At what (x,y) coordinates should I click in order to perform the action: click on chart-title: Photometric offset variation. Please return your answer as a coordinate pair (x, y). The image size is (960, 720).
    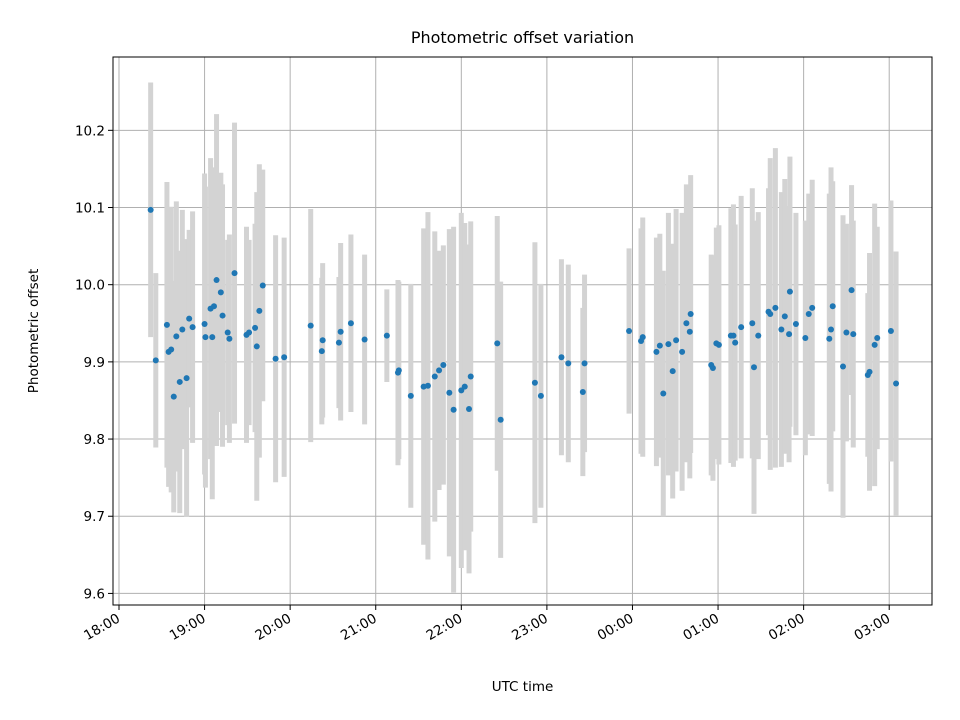
    Looking at the image, I should click on (522, 37).